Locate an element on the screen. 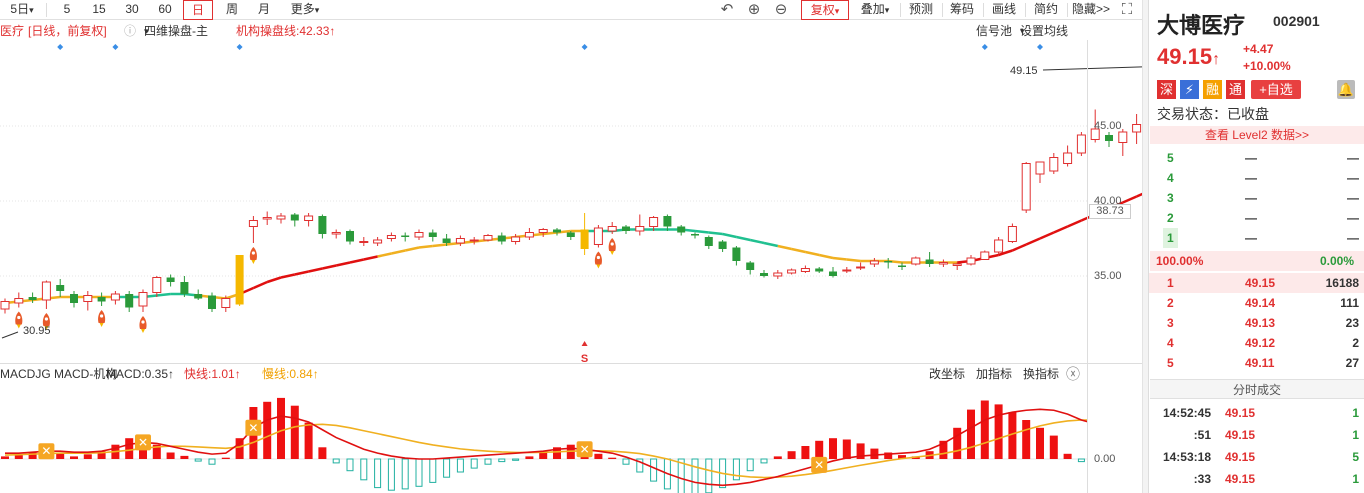 The width and height of the screenshot is (1364, 493). orderbook-sell-row: 3 — — is located at coordinates (1256, 198).